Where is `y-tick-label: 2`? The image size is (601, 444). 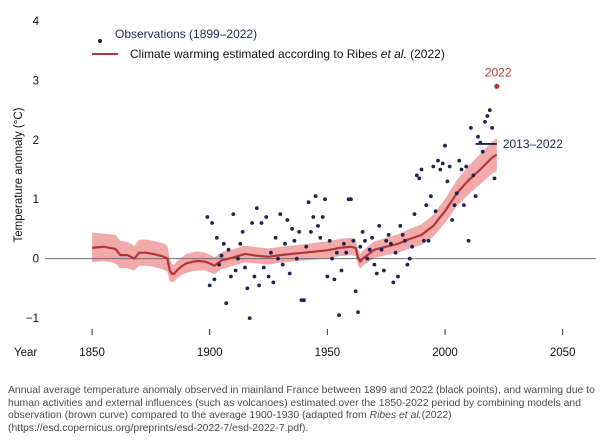
y-tick-label: 2 is located at coordinates (36, 141).